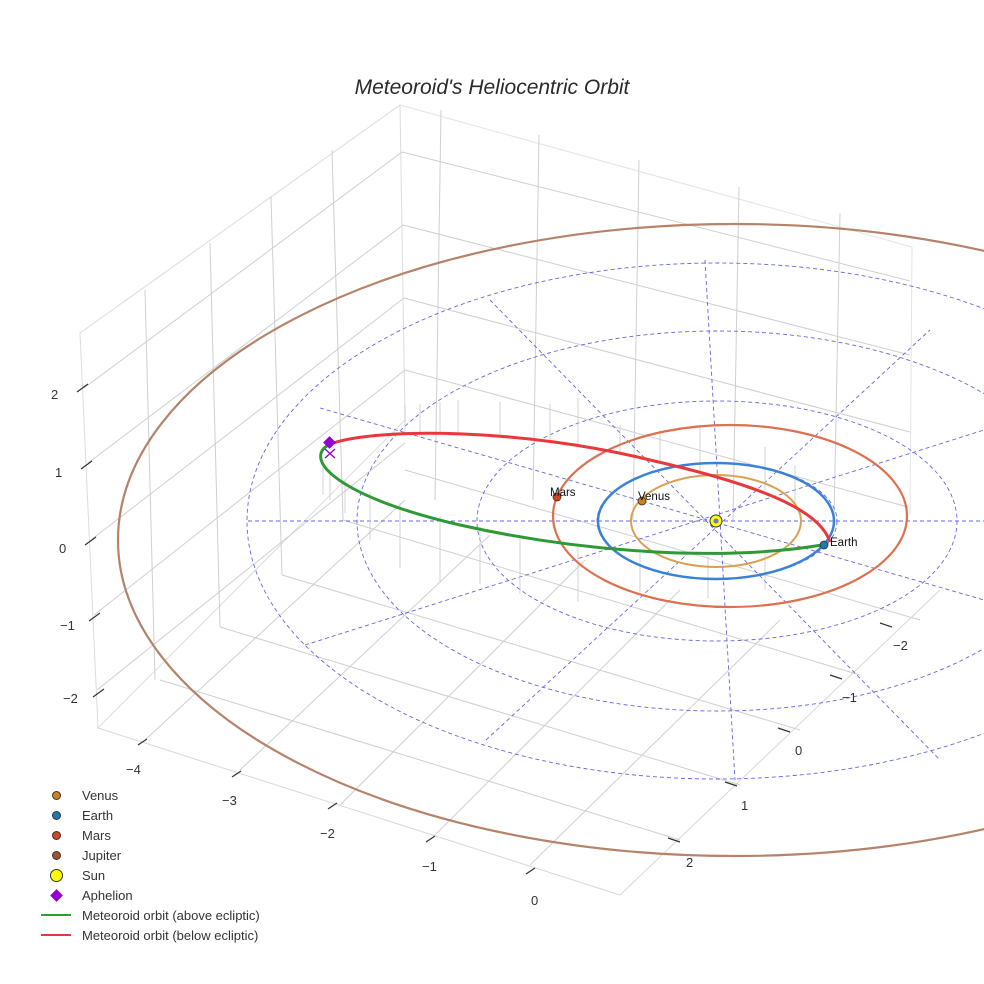  I want to click on legend-item-aphelion: Aphelion, so click(148, 895).